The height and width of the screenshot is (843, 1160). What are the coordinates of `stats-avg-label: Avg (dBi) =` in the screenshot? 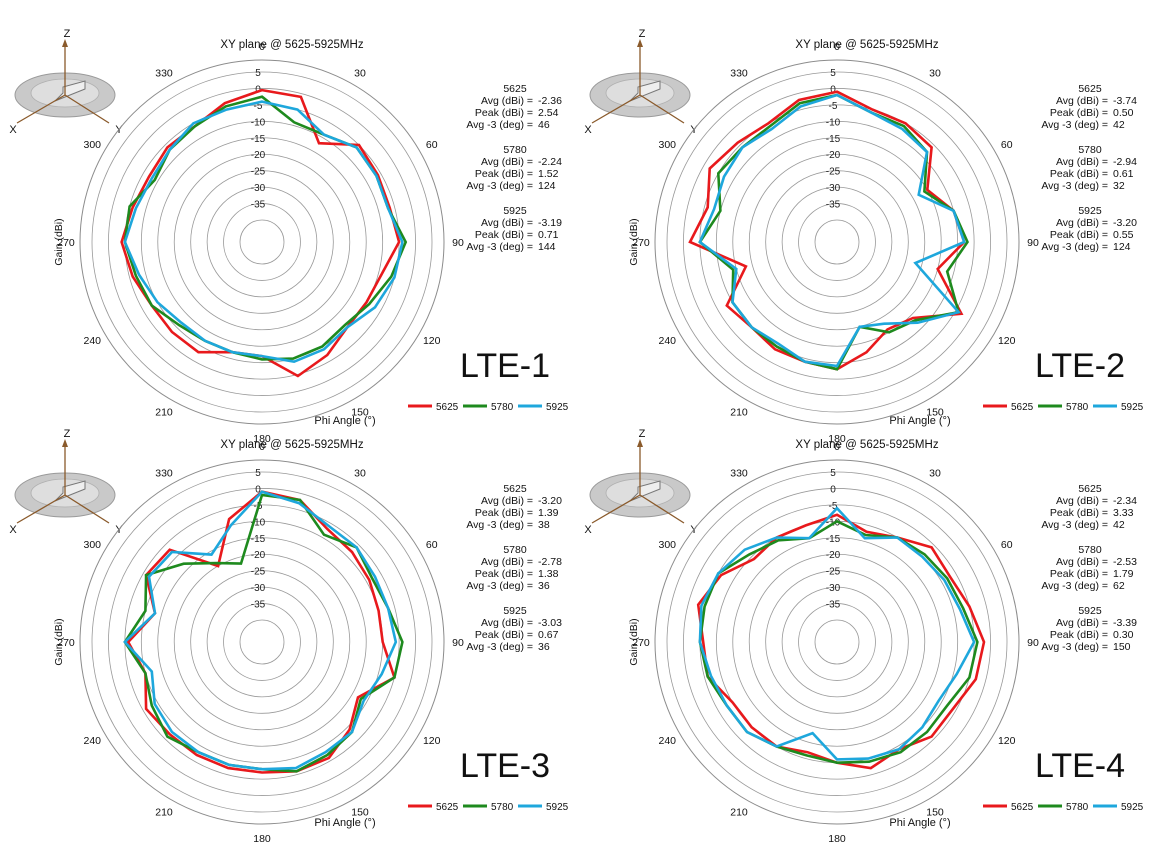 It's located at (1082, 101).